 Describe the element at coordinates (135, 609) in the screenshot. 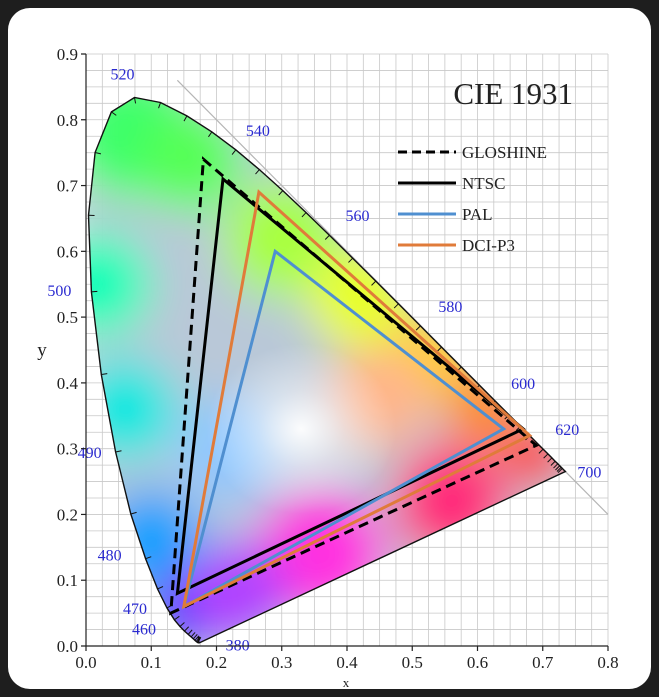

I see `wavelength-label-470: 470` at that location.